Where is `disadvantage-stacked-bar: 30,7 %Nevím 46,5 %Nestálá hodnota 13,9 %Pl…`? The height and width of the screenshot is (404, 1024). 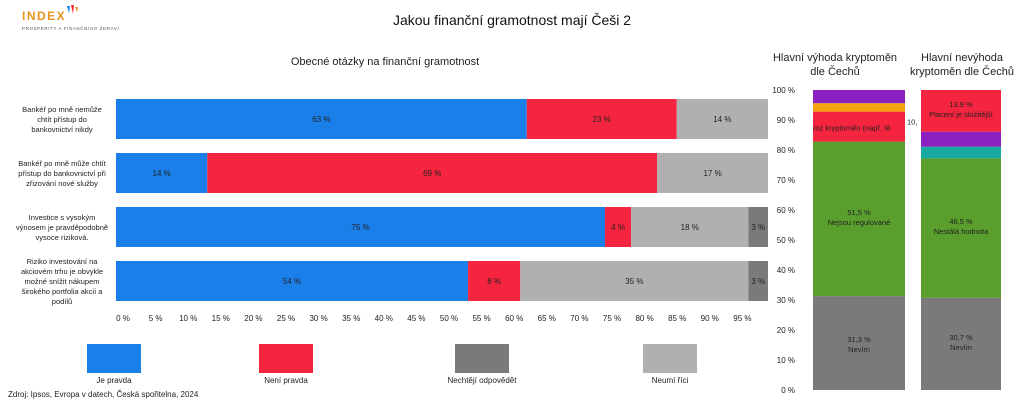 disadvantage-stacked-bar: 30,7 %Nevím 46,5 %Nestálá hodnota 13,9 %Pl… is located at coordinates (961, 240).